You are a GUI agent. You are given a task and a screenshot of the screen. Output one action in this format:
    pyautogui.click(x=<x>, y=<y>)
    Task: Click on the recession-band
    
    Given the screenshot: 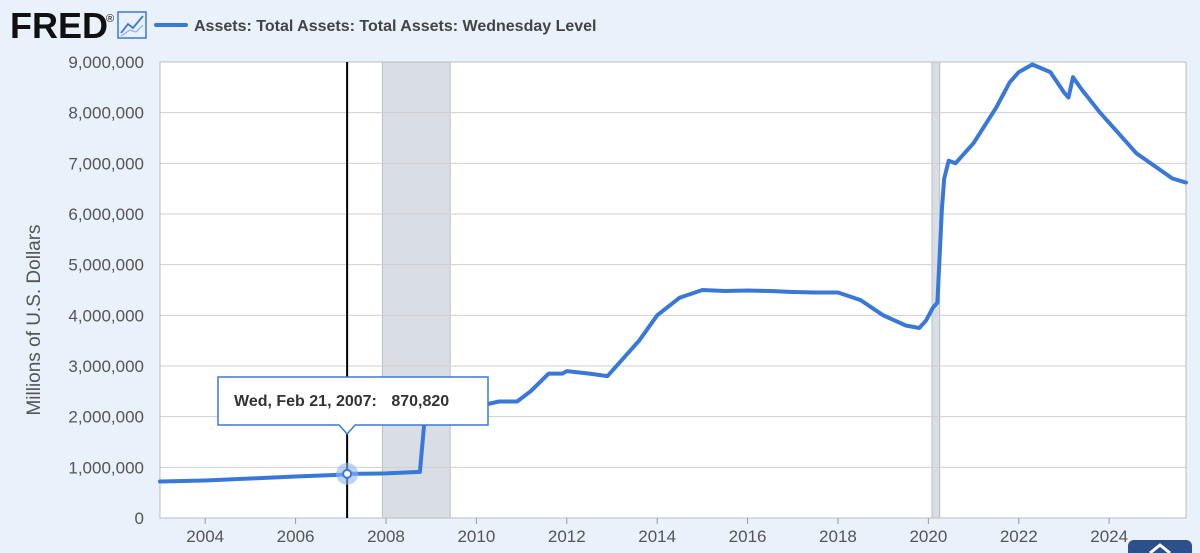 What is the action you would take?
    pyautogui.click(x=416, y=290)
    